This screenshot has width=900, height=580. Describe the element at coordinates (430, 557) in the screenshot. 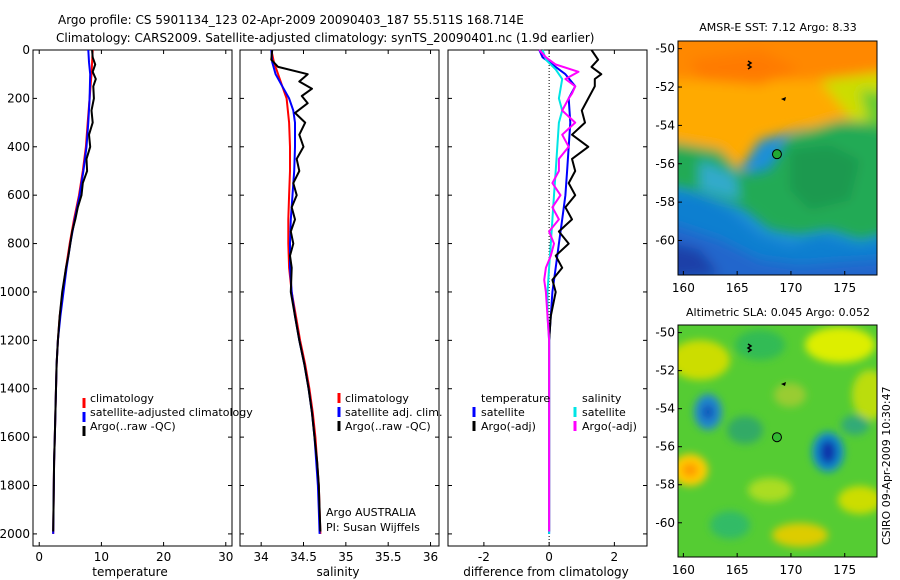

I see `x-tick-label: 36` at that location.